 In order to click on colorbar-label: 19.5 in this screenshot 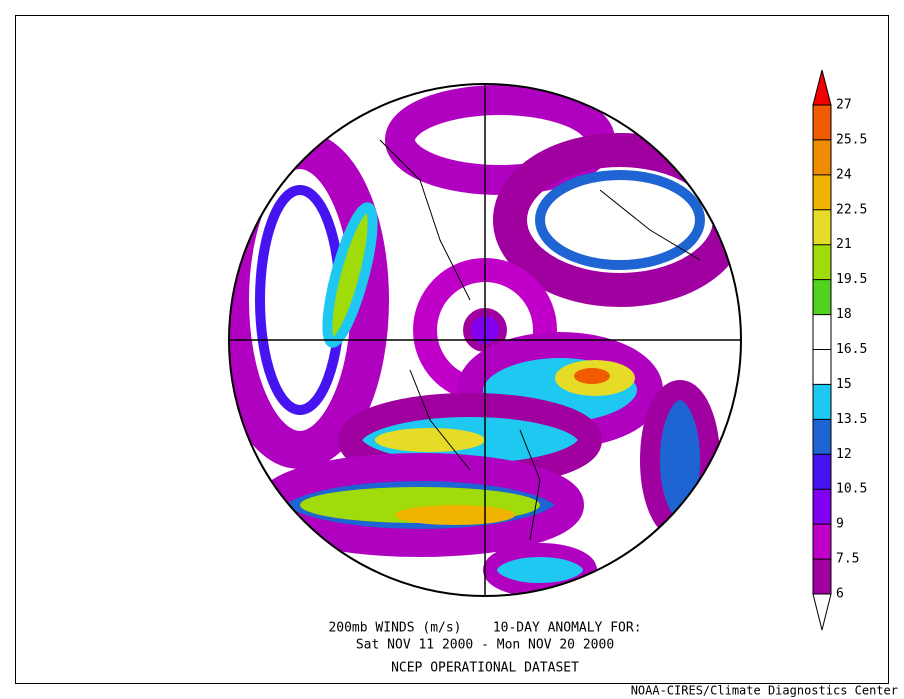, I will do `click(851, 279)`.